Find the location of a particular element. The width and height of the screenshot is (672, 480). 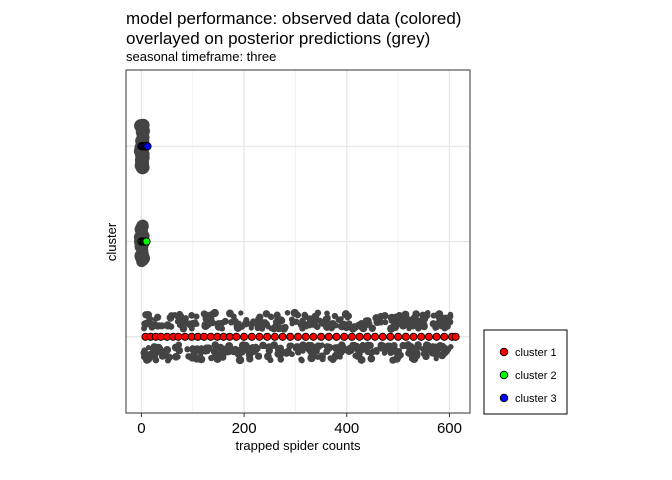

x-tick-label: 400 is located at coordinates (346, 428).